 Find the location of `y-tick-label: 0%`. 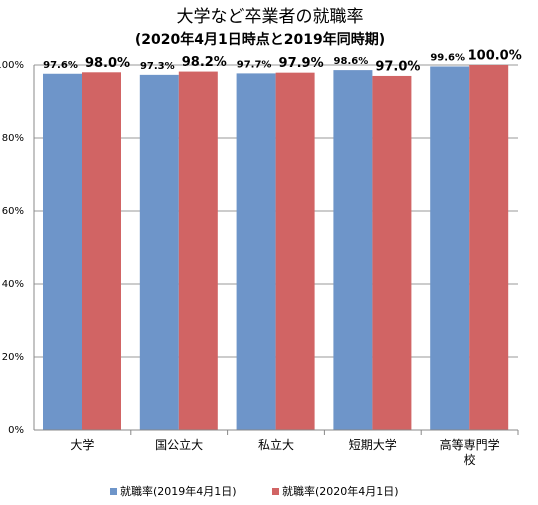

y-tick-label: 0% is located at coordinates (16, 430).